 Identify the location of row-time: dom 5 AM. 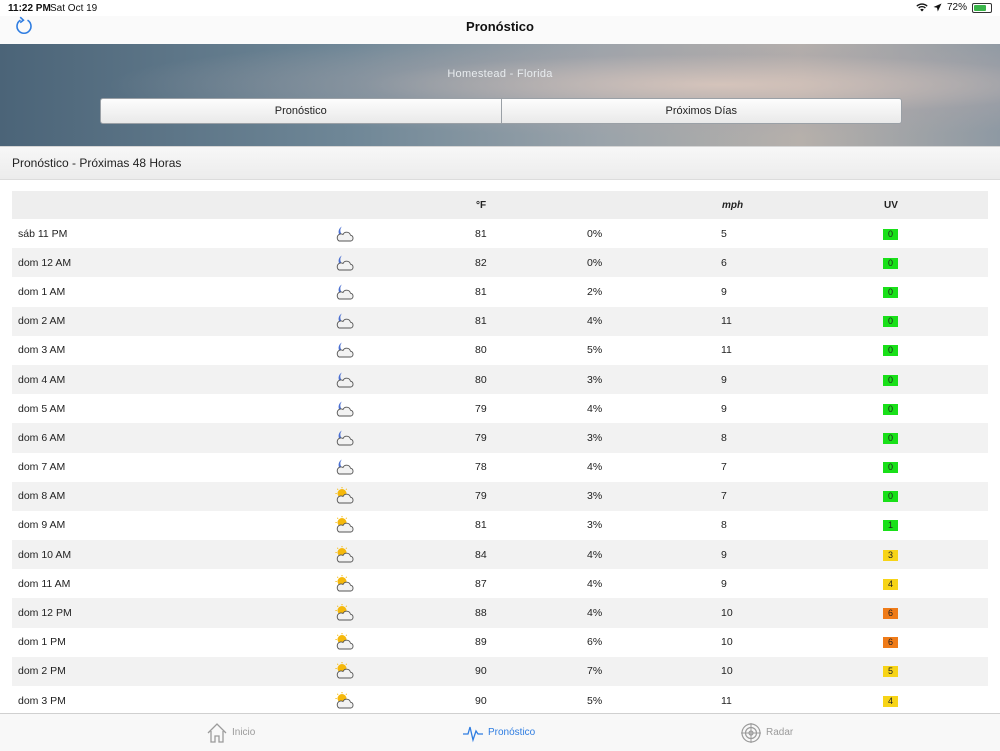
(173, 409).